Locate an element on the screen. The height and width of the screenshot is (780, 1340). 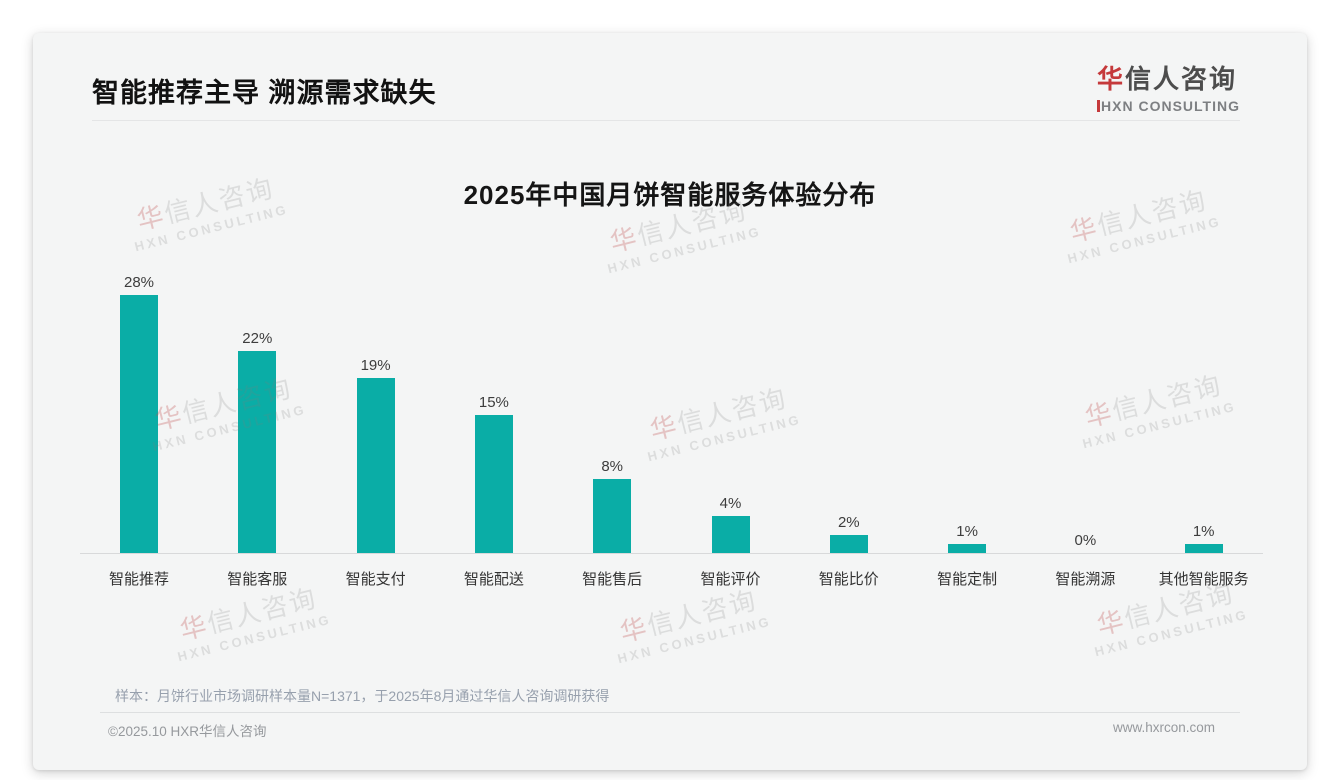
bar-category-label: 智能定制 is located at coordinates (967, 579).